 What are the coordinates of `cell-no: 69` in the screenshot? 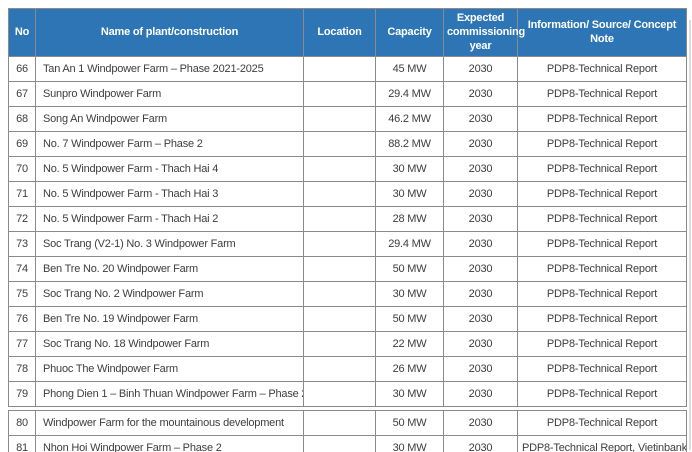 It's located at (22, 144).